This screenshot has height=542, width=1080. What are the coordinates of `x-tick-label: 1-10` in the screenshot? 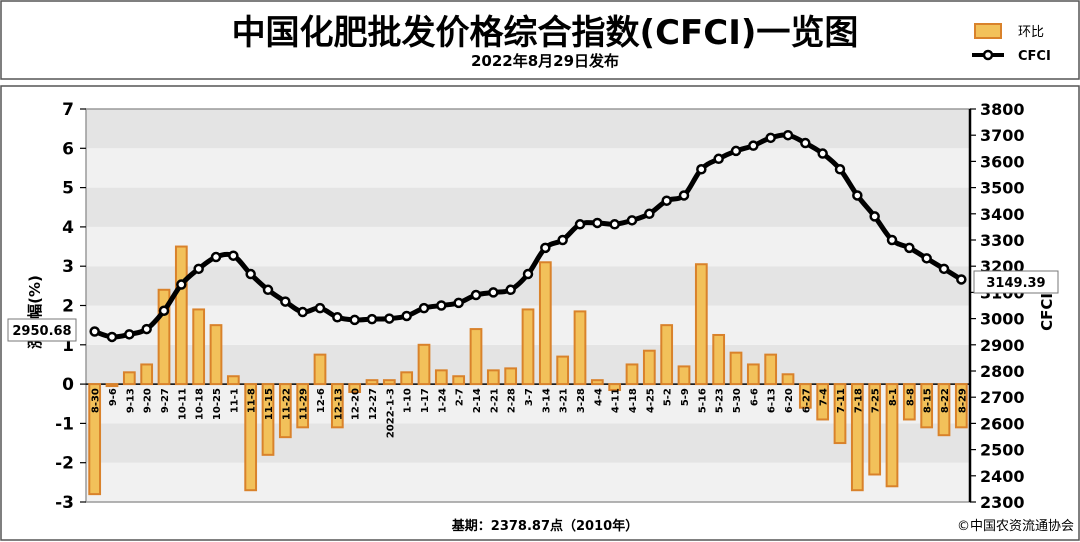 It's located at (408, 400).